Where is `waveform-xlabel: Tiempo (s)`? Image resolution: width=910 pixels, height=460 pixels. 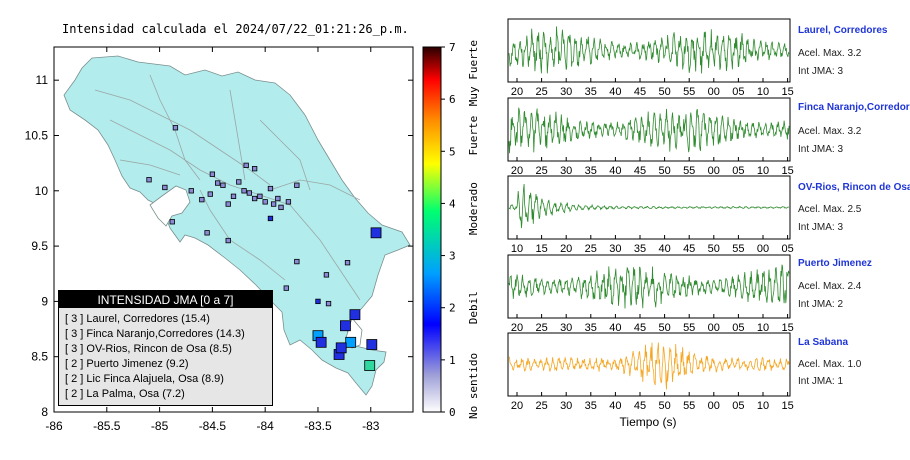
waveform-xlabel: Tiempo (s) is located at coordinates (648, 422).